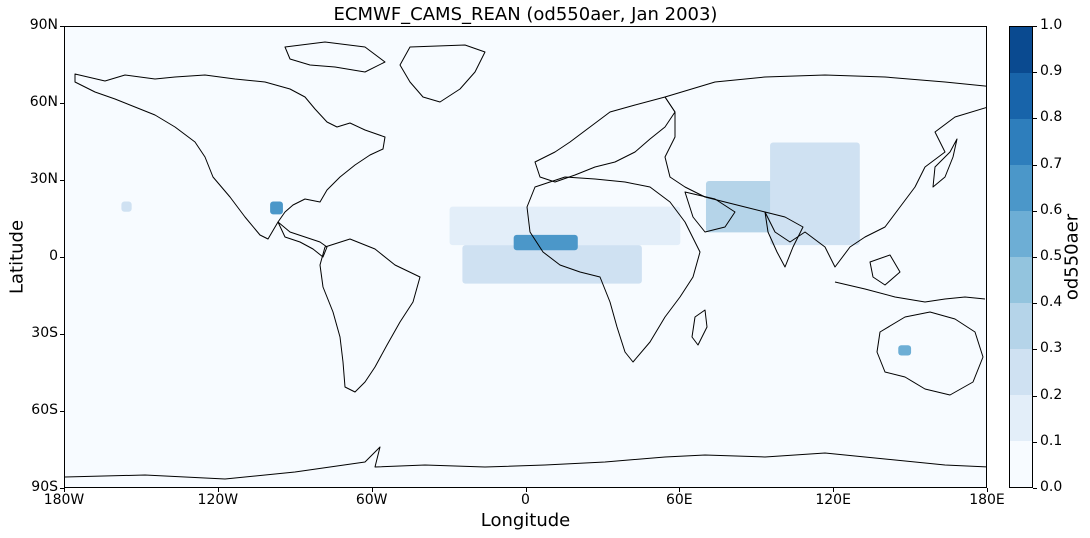 The height and width of the screenshot is (538, 1090). What do you see at coordinates (525, 520) in the screenshot?
I see `x-axis-label: Longitude` at bounding box center [525, 520].